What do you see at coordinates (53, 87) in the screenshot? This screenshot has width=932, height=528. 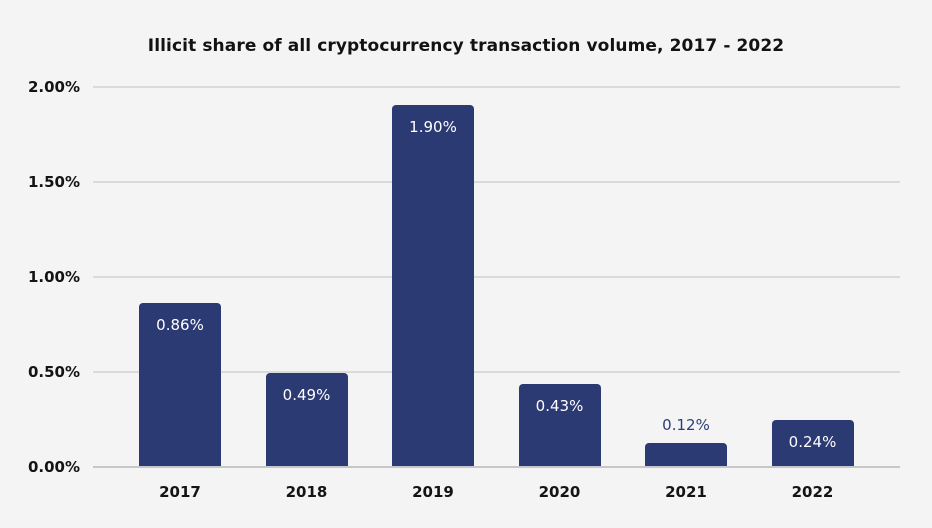 I see `y-tick-label: 2.00%` at bounding box center [53, 87].